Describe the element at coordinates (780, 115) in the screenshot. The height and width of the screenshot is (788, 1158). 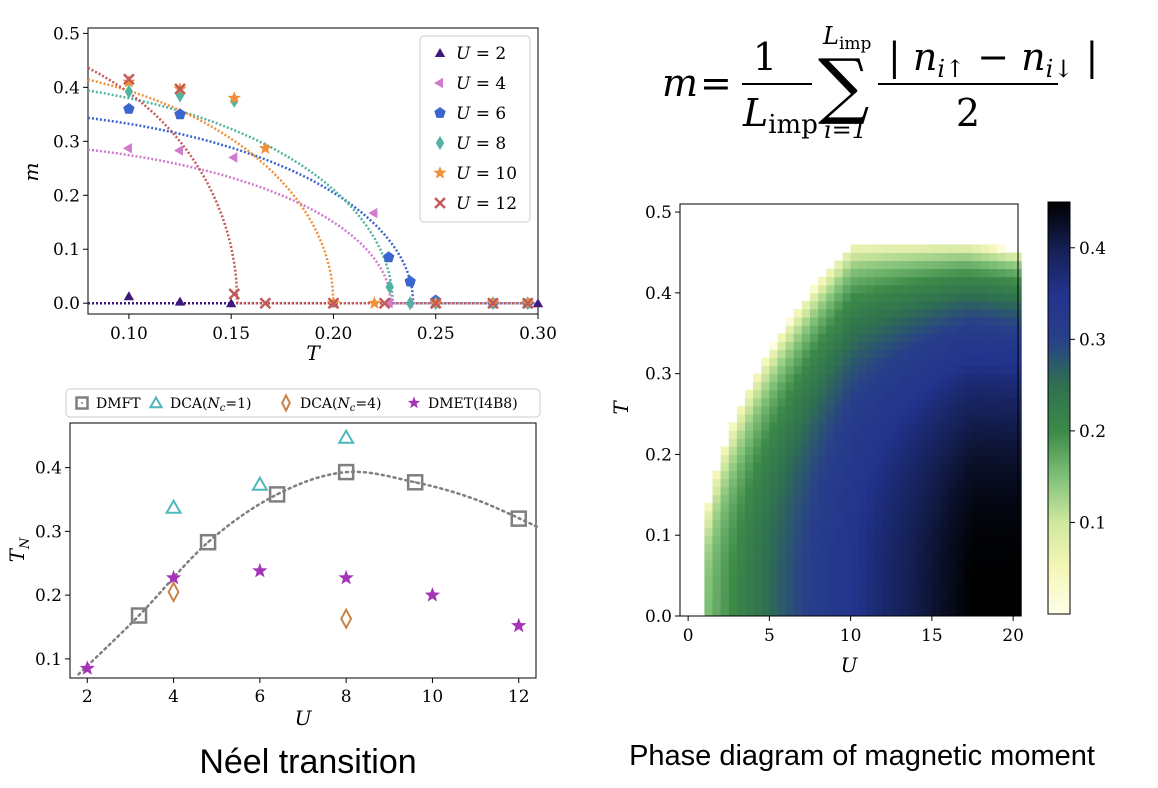
I see `formula-frac-denominator: Limp` at that location.